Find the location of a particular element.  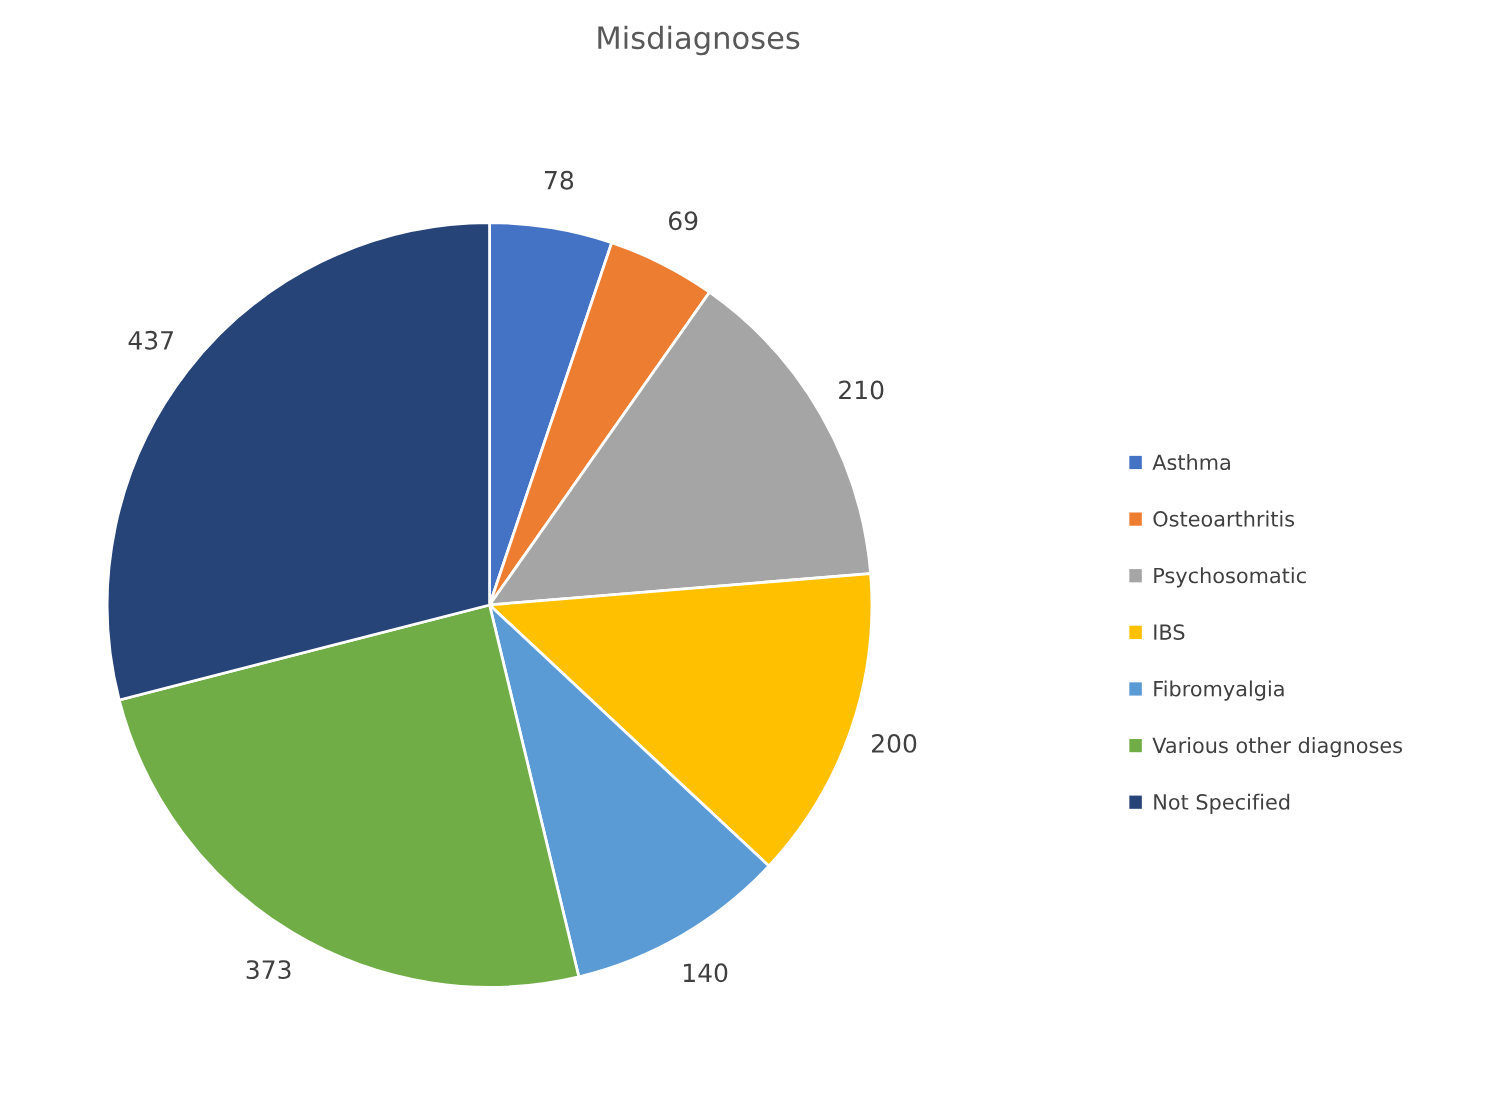

chart-title: Misdiagnoses is located at coordinates (699, 40).